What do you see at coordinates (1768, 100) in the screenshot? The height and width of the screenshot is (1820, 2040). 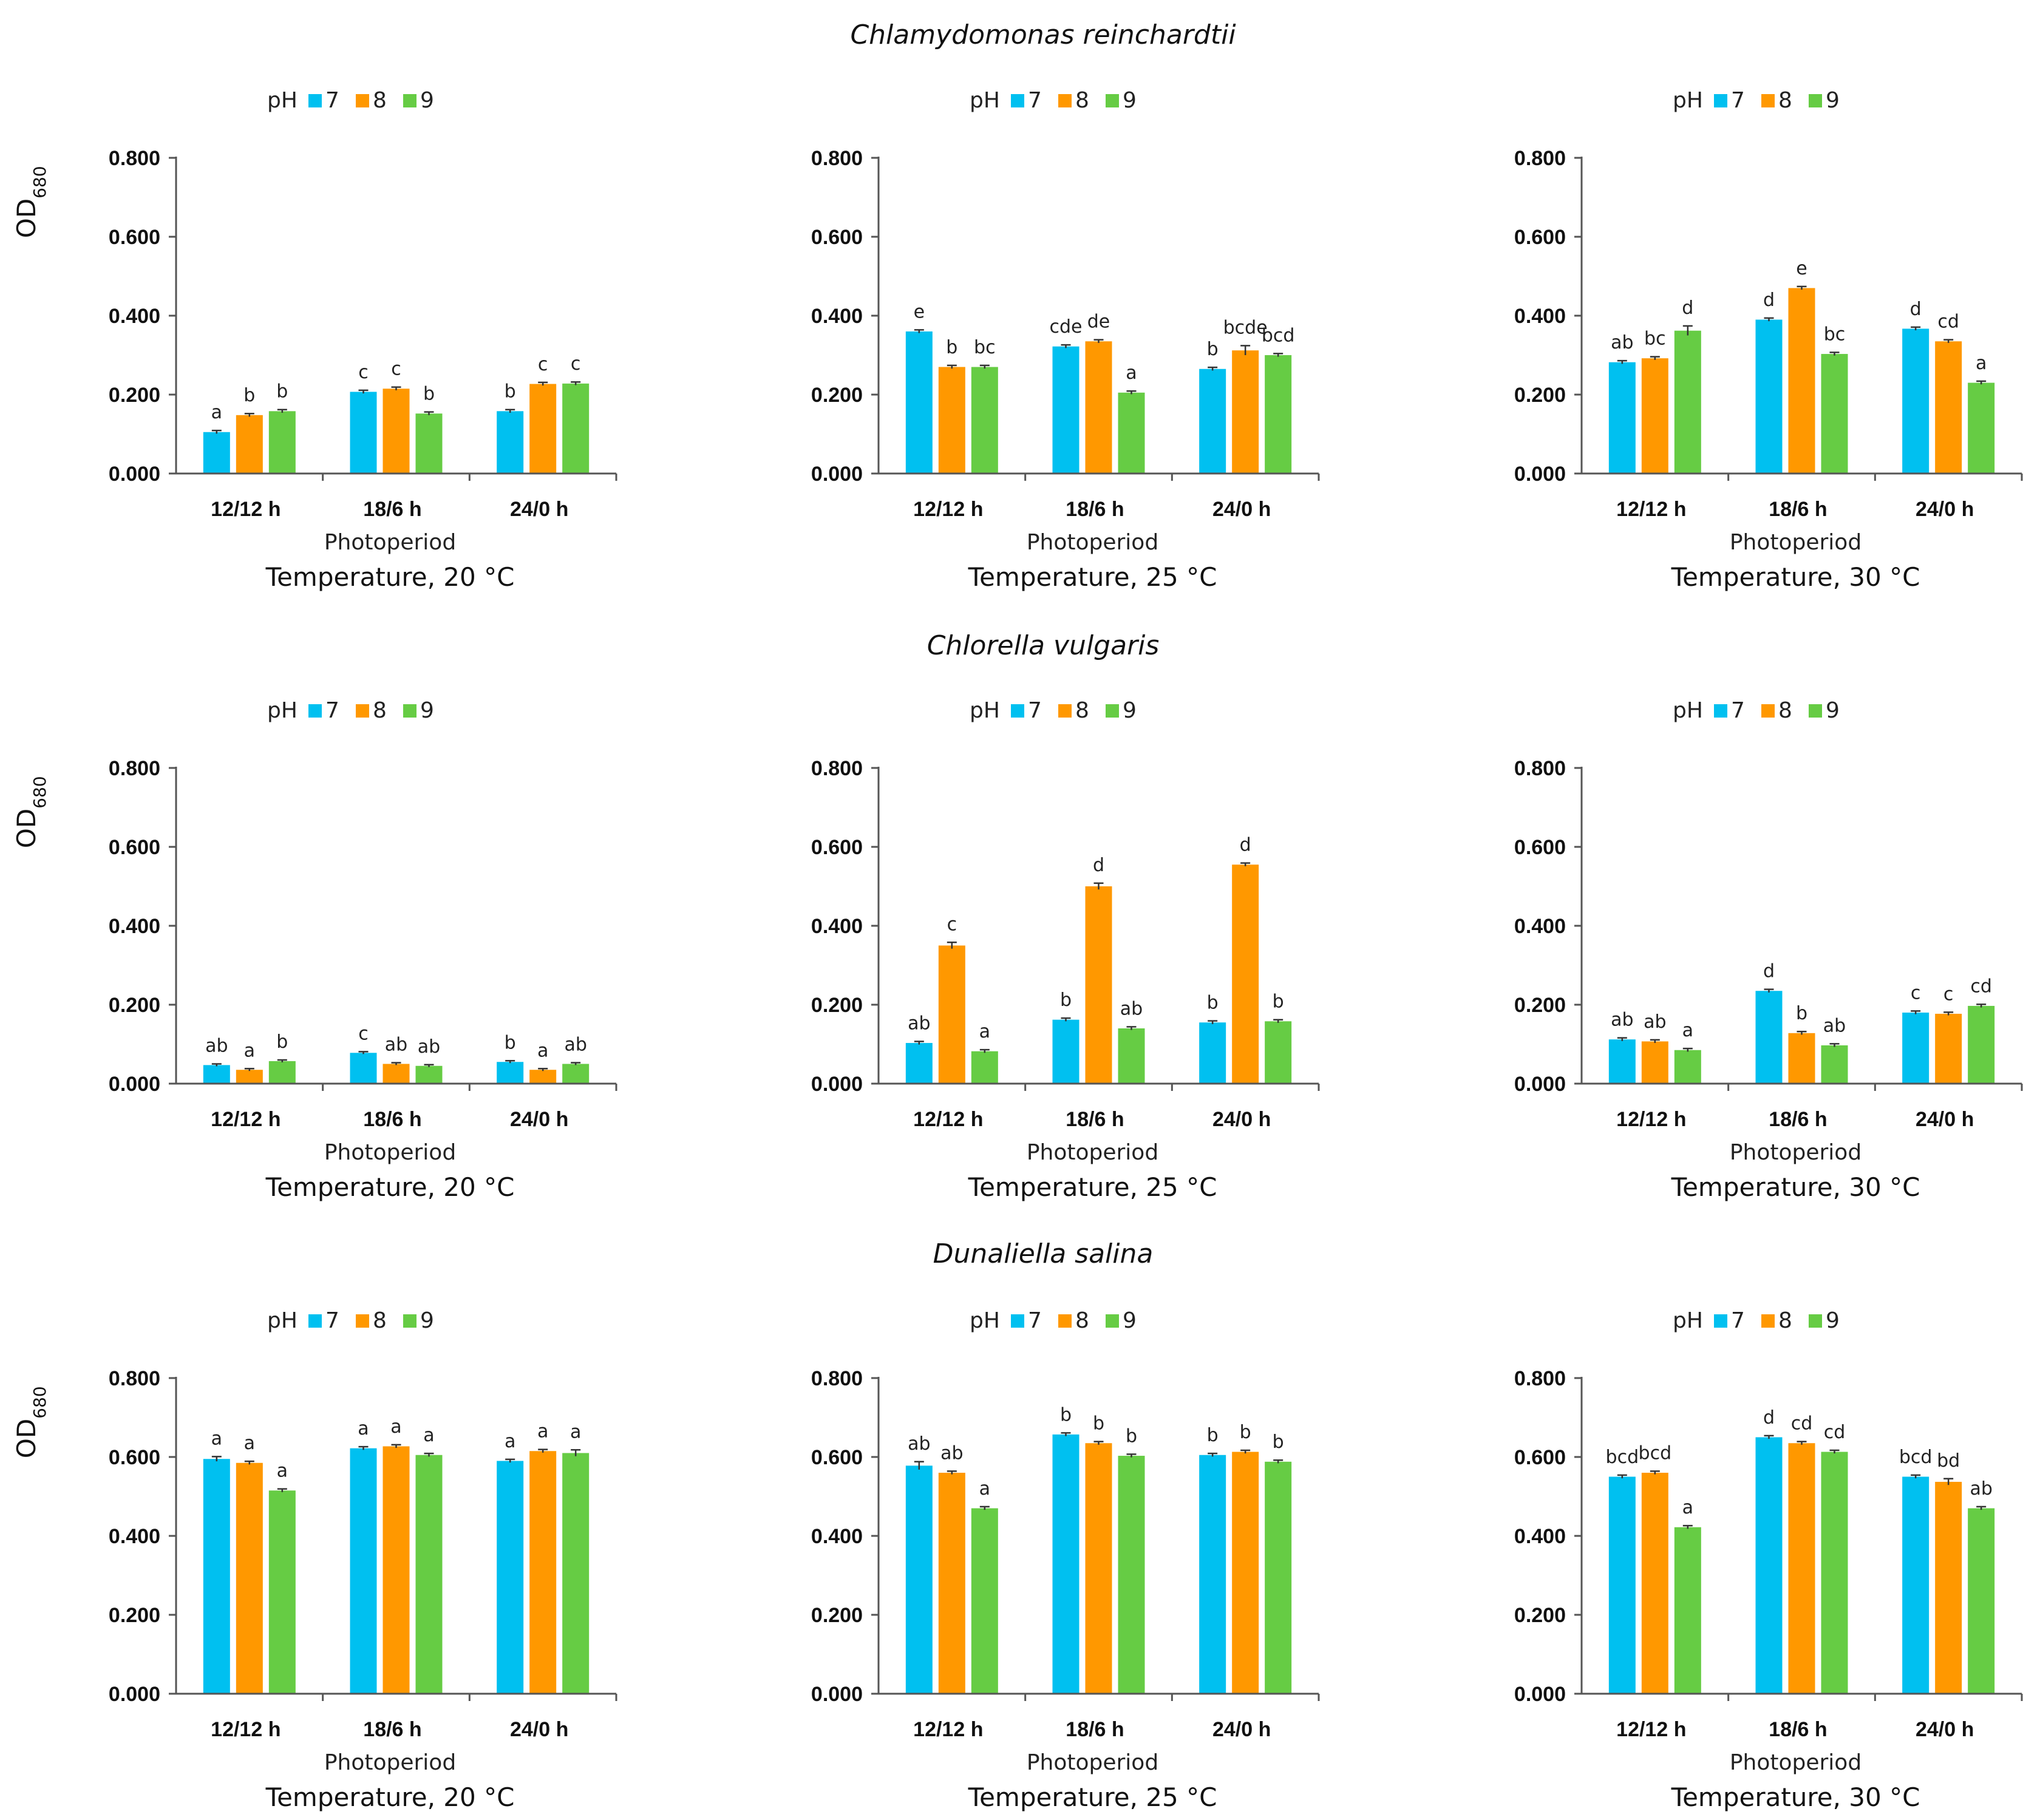 I see `legend-swatch-ph8` at bounding box center [1768, 100].